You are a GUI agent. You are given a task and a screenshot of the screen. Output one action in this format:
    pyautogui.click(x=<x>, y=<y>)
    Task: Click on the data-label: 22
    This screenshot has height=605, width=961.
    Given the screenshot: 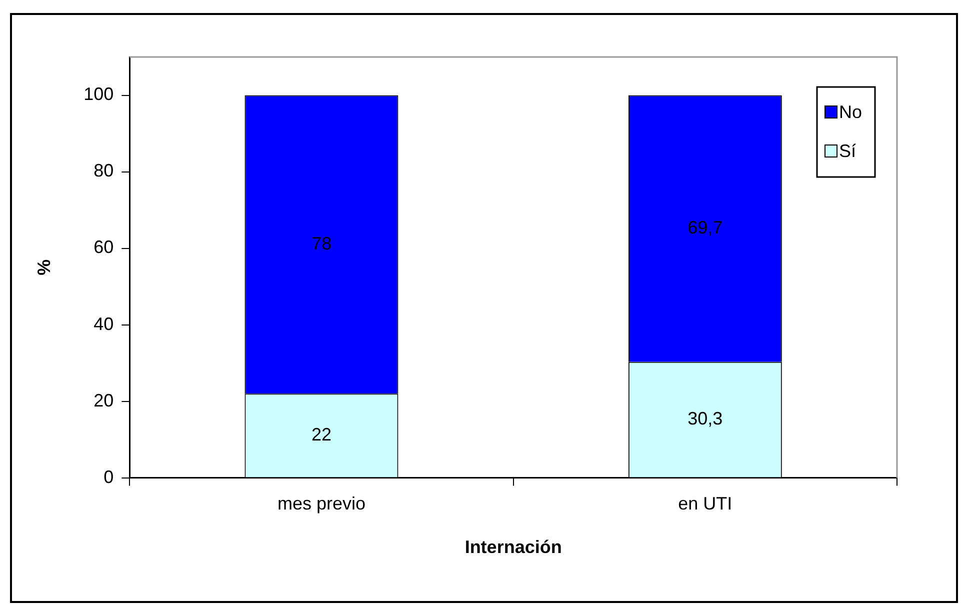 What is the action you would take?
    pyautogui.click(x=321, y=434)
    